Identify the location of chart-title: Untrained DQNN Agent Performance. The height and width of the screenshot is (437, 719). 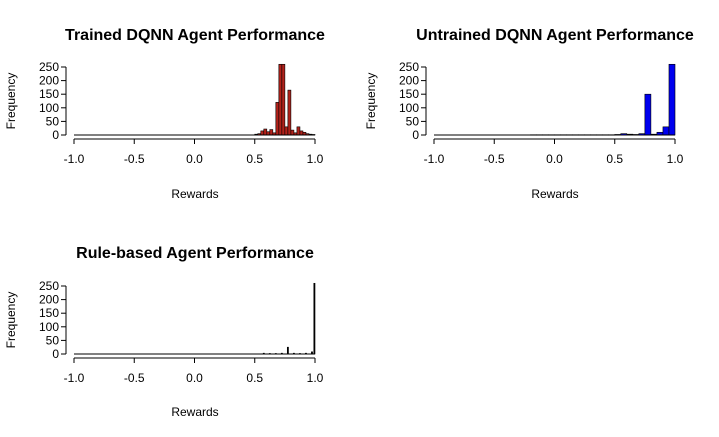
(555, 35).